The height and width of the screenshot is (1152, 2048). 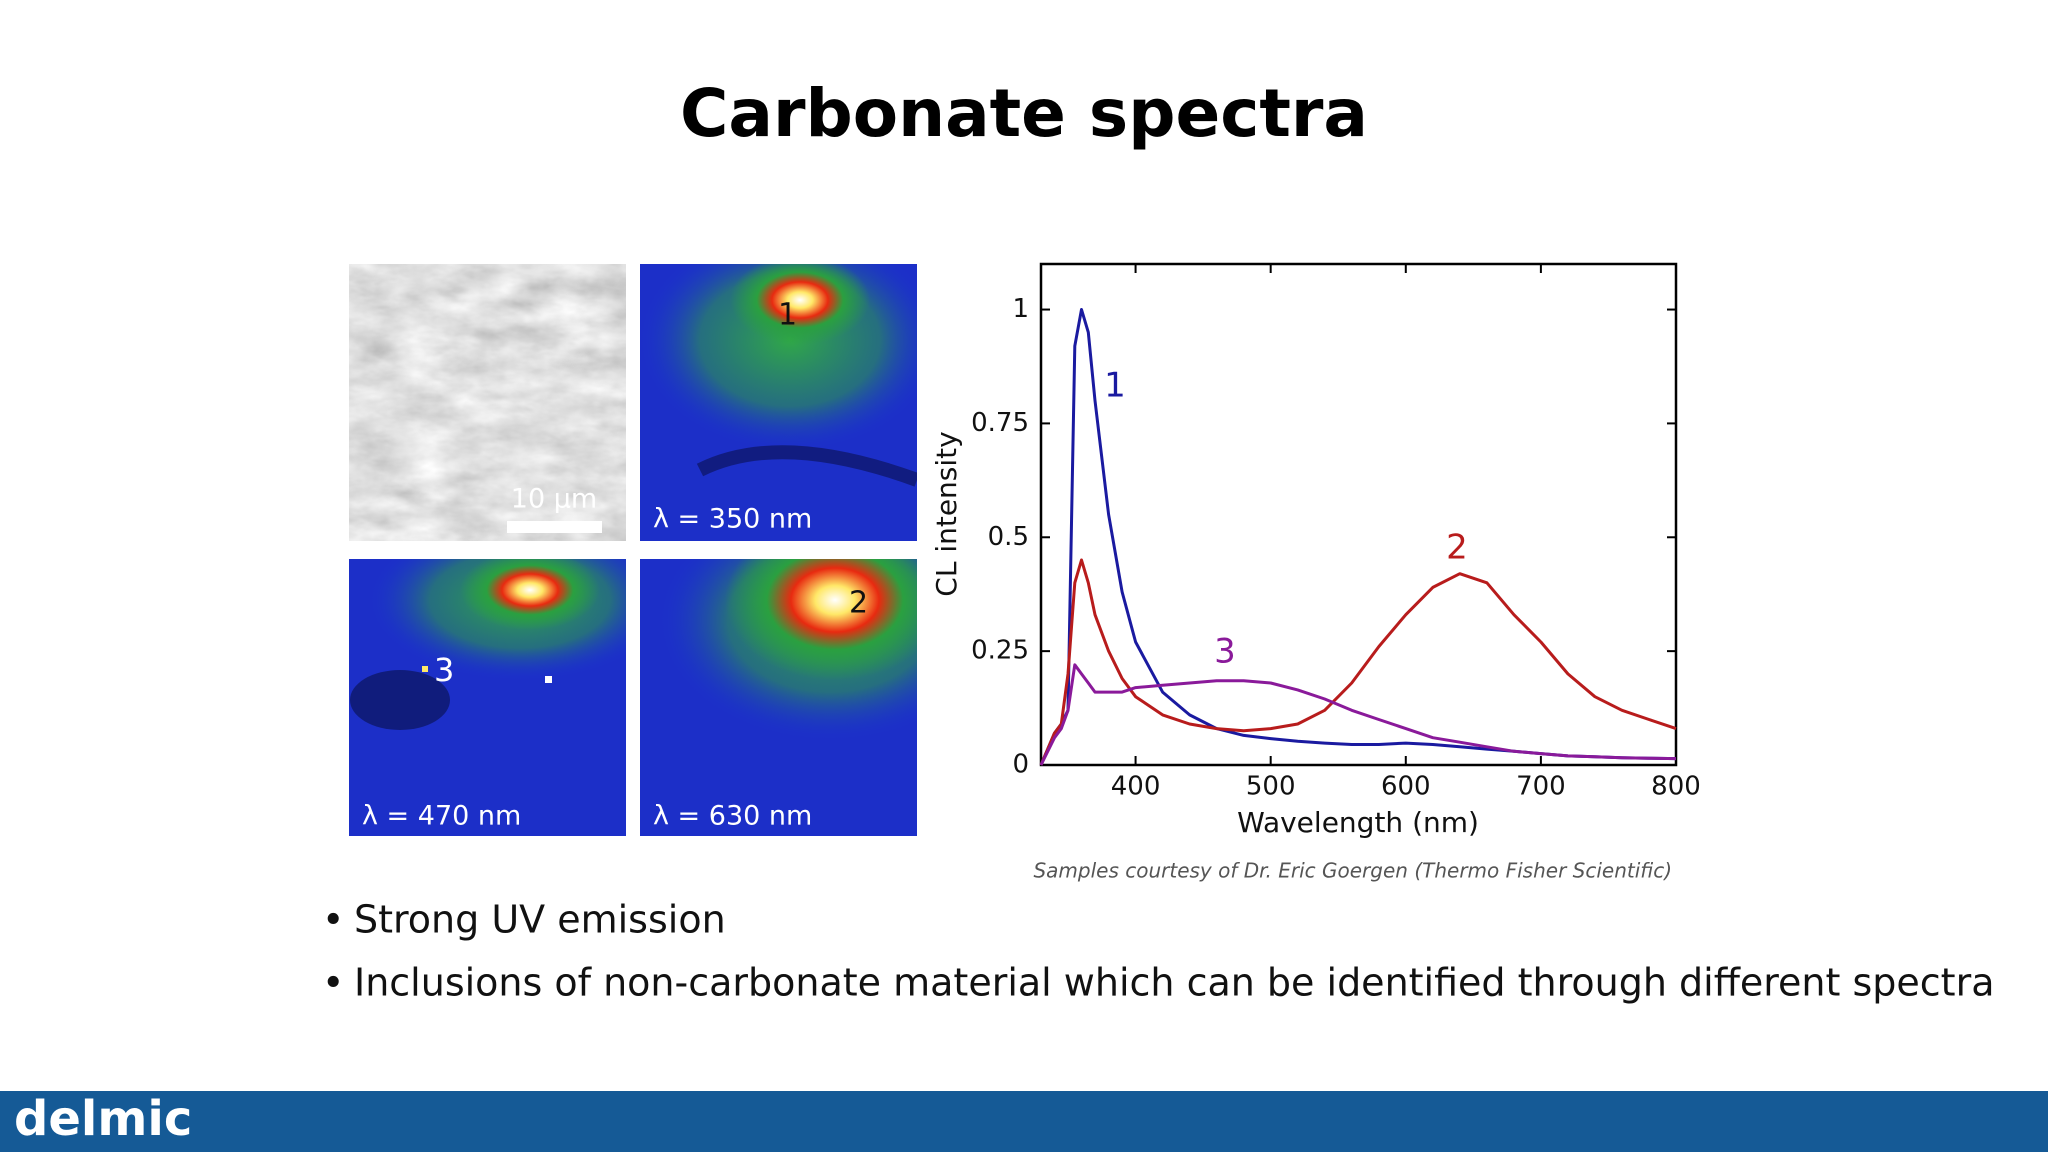 I want to click on x-tick-label: 800, so click(x=1676, y=787).